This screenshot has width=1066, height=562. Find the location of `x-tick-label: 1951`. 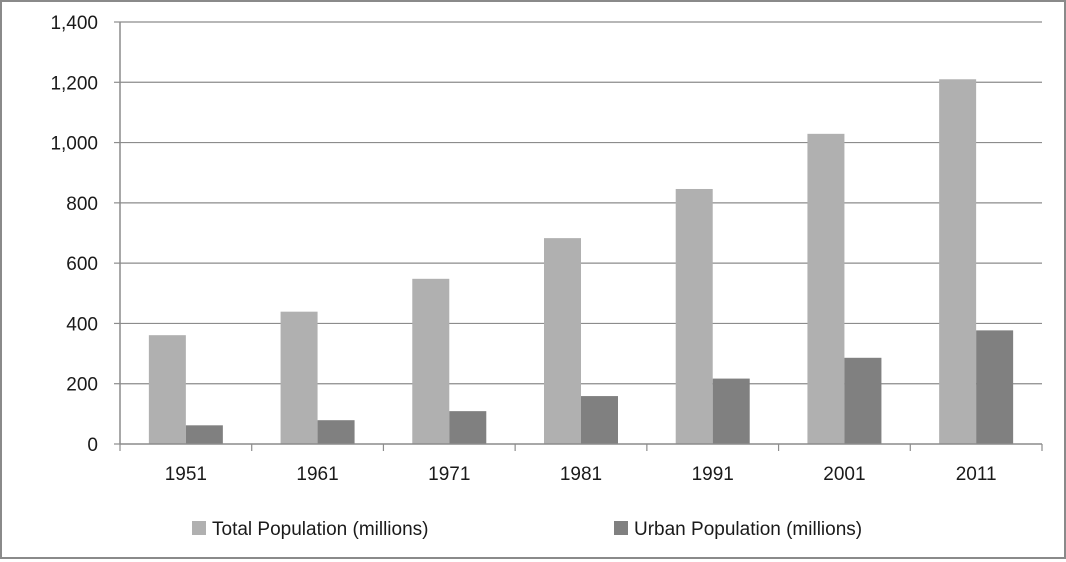

x-tick-label: 1951 is located at coordinates (186, 474).